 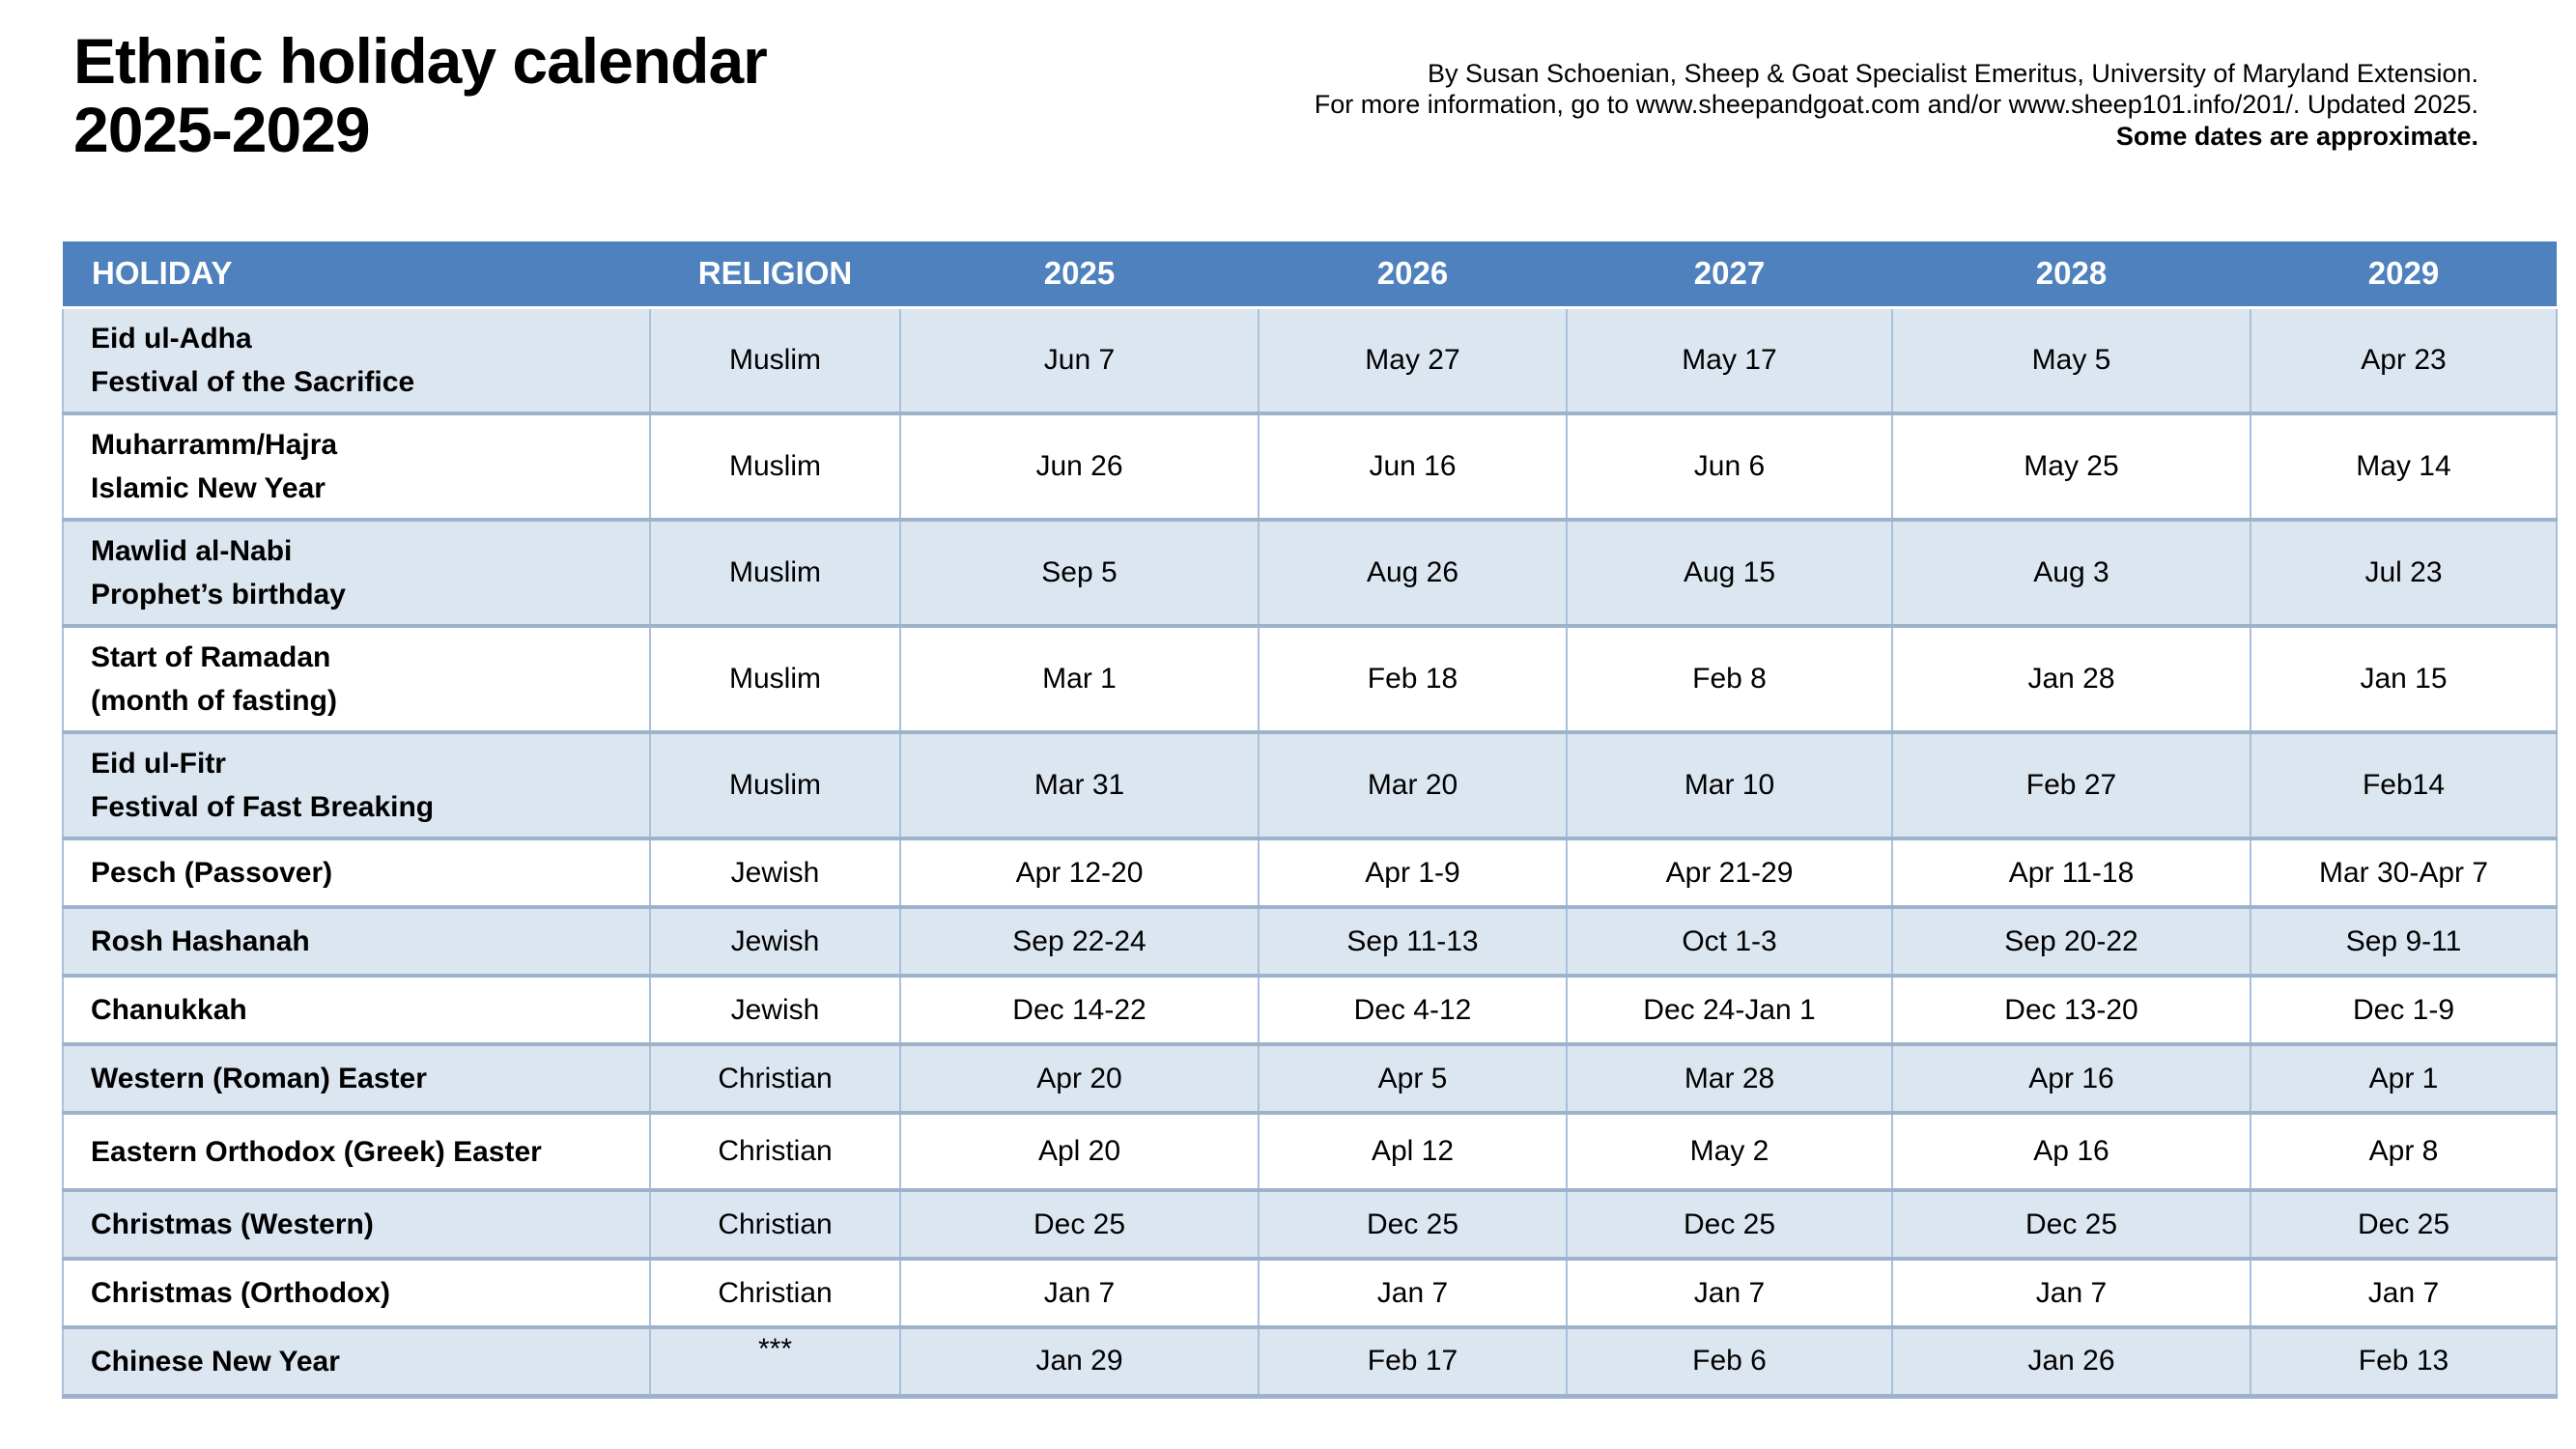 I want to click on holiday-subtitle: Islamic New Year, so click(x=208, y=488).